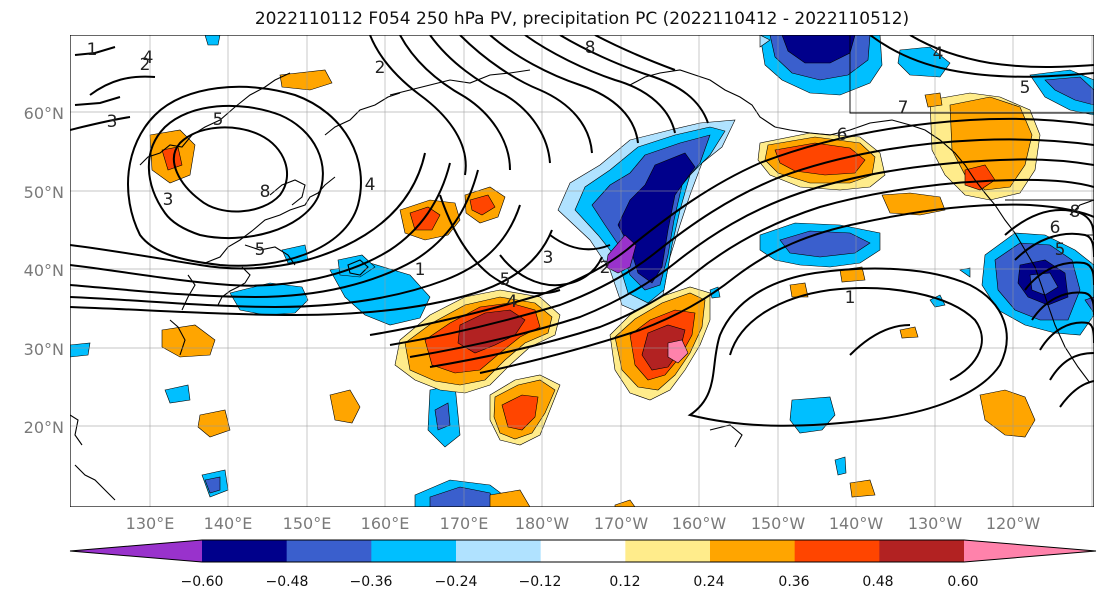  Describe the element at coordinates (136, 551) in the screenshot. I see `colorbar-extend-low` at that location.